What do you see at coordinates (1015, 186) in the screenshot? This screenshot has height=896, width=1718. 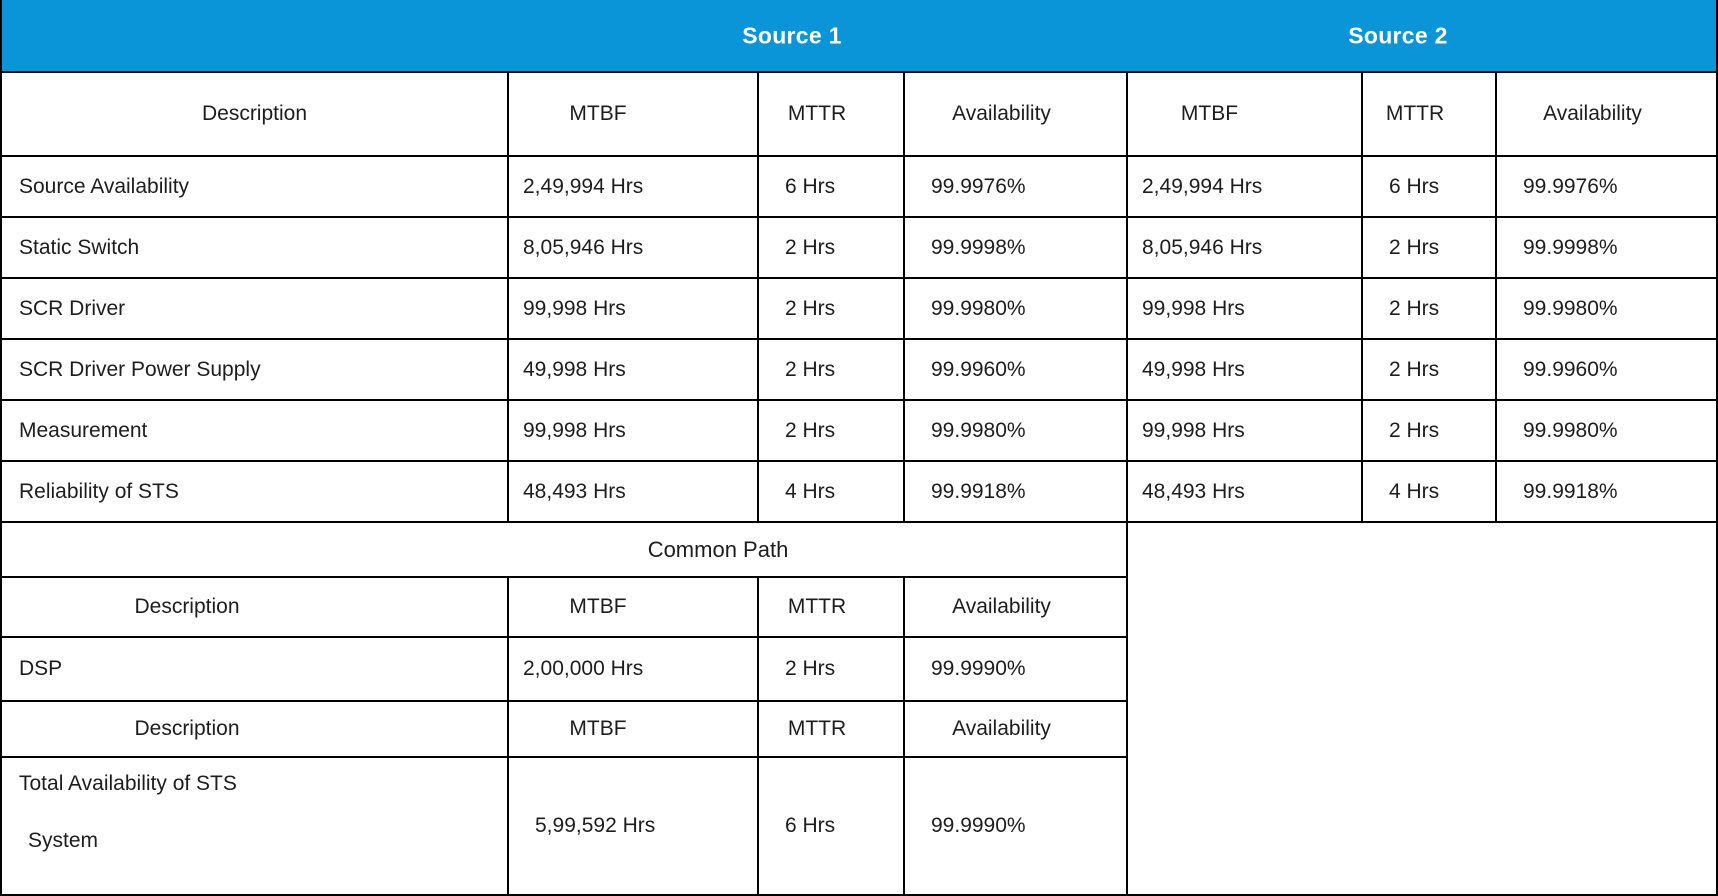 I see `s1-availability-cell: 99.9976%` at bounding box center [1015, 186].